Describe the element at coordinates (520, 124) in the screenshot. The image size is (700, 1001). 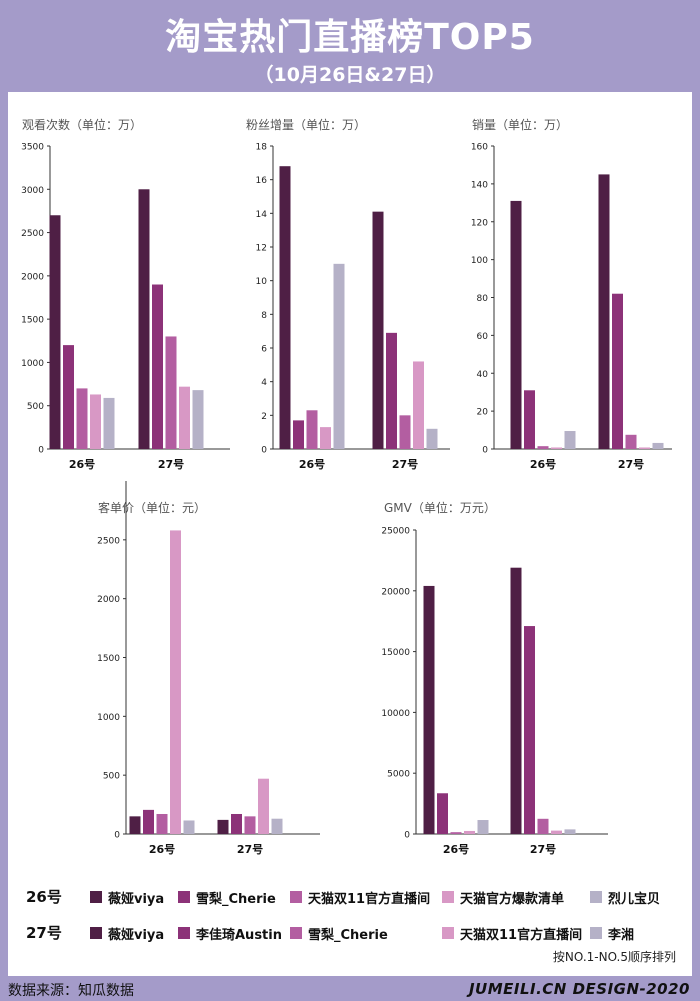
I see `chart-title: 销量（单位：万）` at that location.